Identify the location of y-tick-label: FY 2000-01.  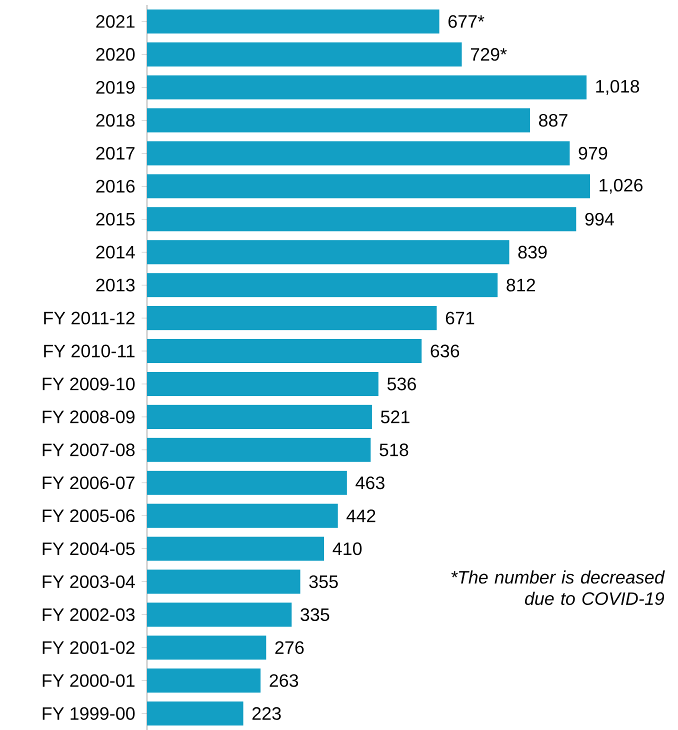
(88, 680).